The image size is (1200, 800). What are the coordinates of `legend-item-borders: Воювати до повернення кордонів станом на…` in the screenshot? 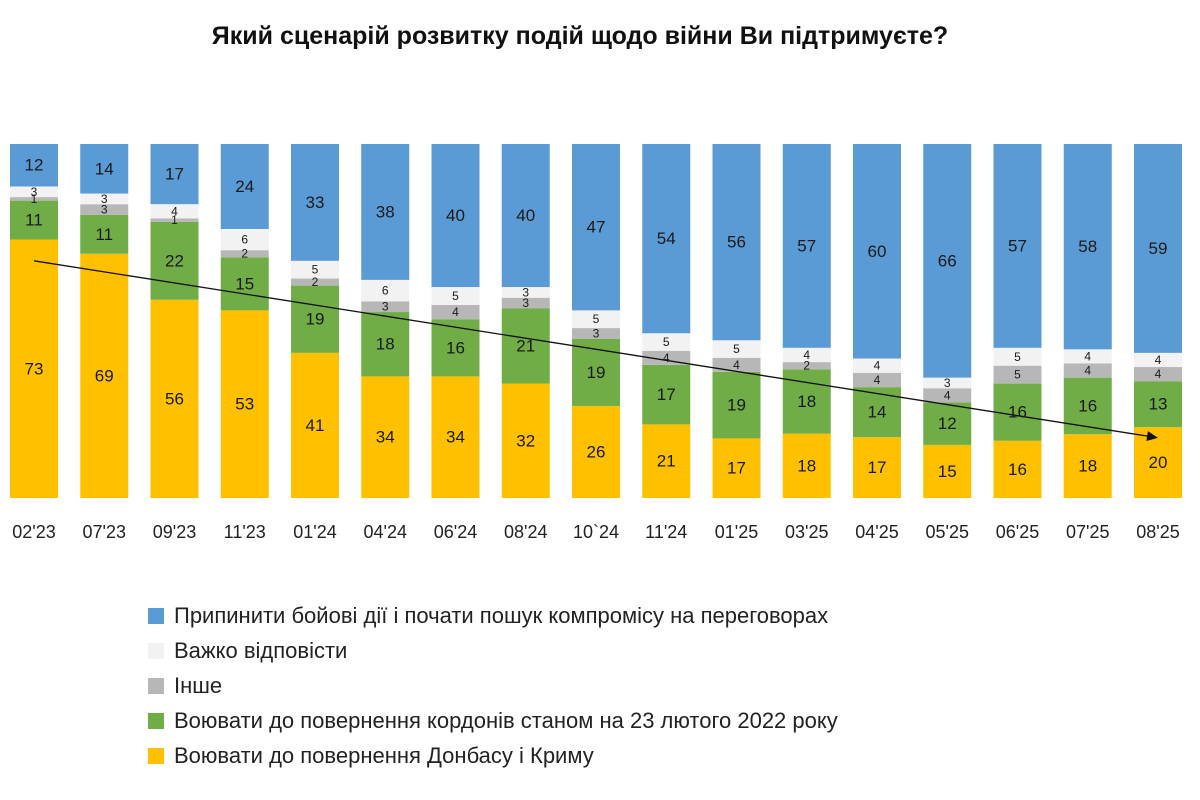 It's located at (493, 720).